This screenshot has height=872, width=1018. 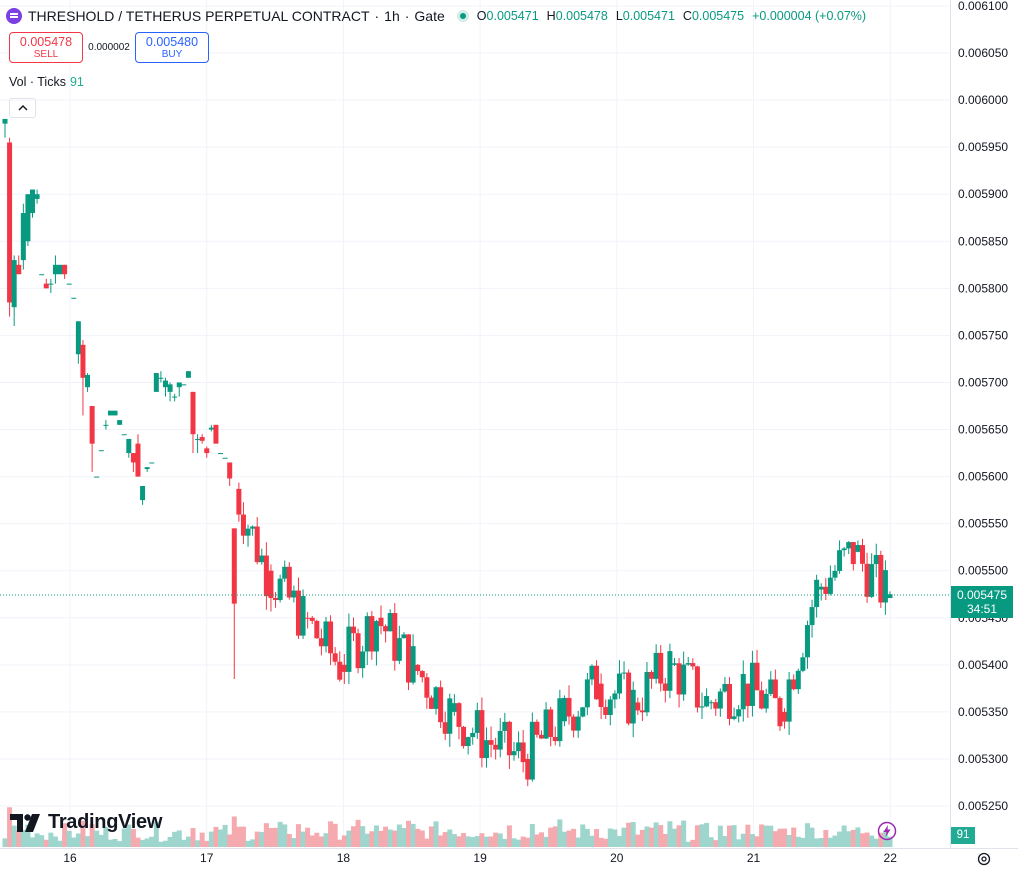 I want to click on sell-button: 0.005478 SELL, so click(x=46, y=47).